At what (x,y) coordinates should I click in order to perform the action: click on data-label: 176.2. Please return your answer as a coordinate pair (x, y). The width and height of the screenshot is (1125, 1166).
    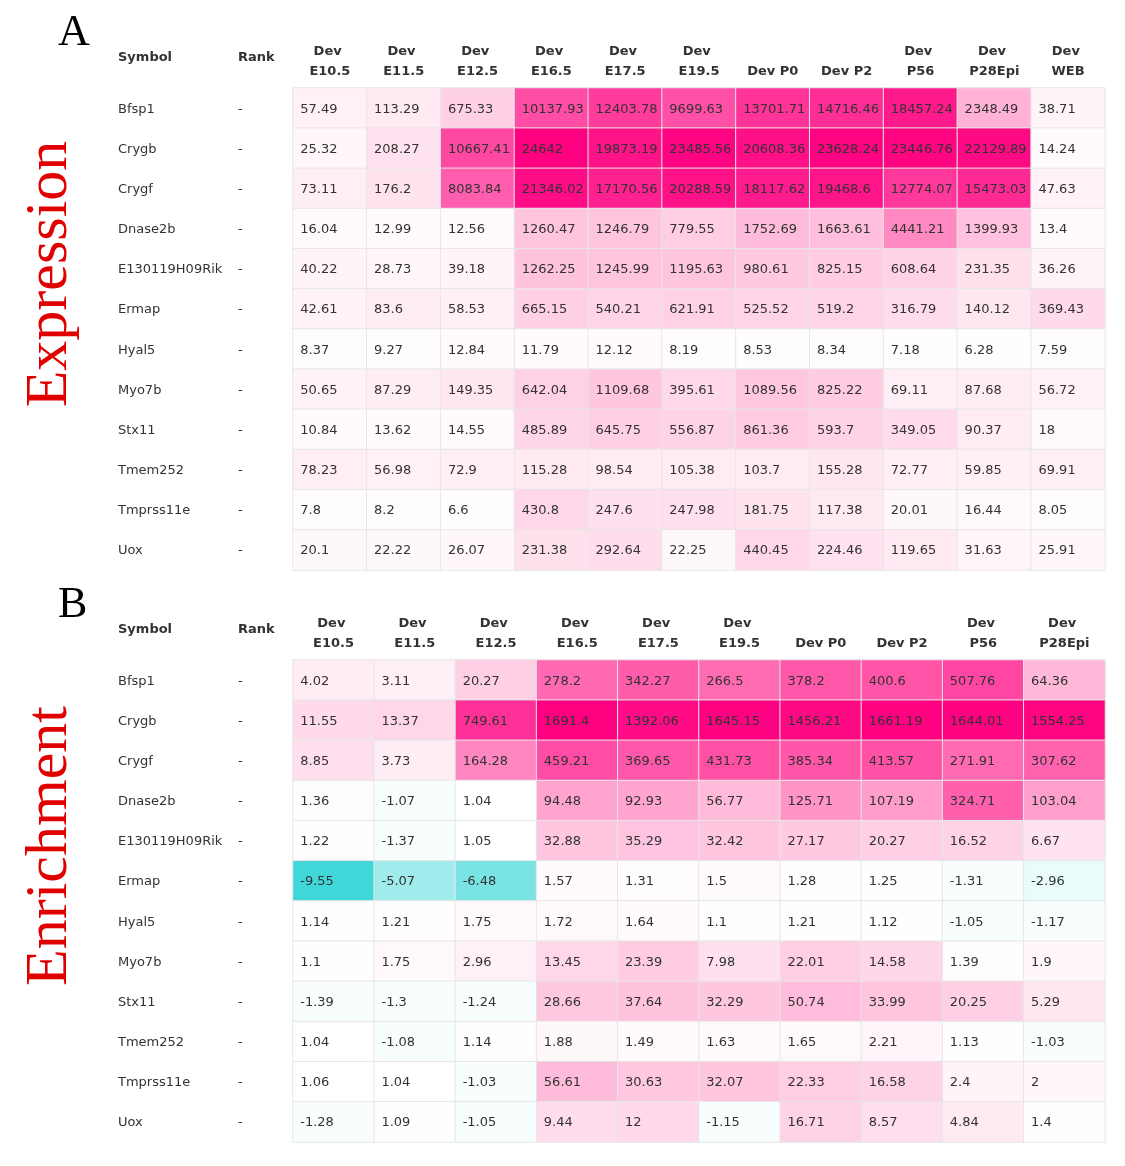
    Looking at the image, I should click on (393, 188).